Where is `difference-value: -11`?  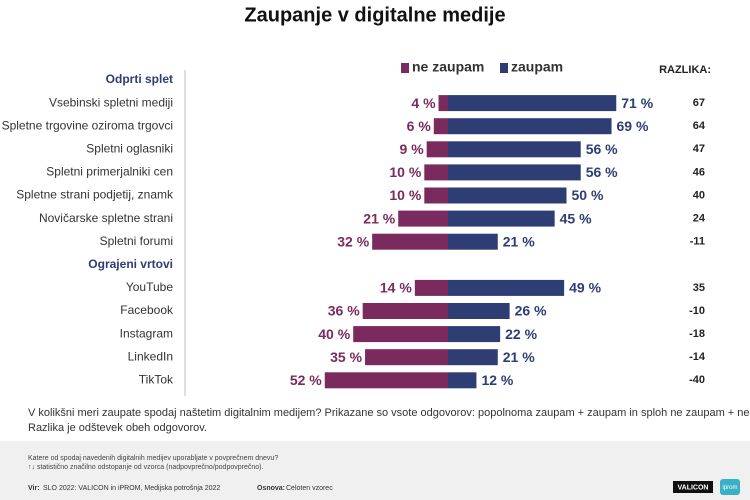
difference-value: -11 is located at coordinates (697, 242).